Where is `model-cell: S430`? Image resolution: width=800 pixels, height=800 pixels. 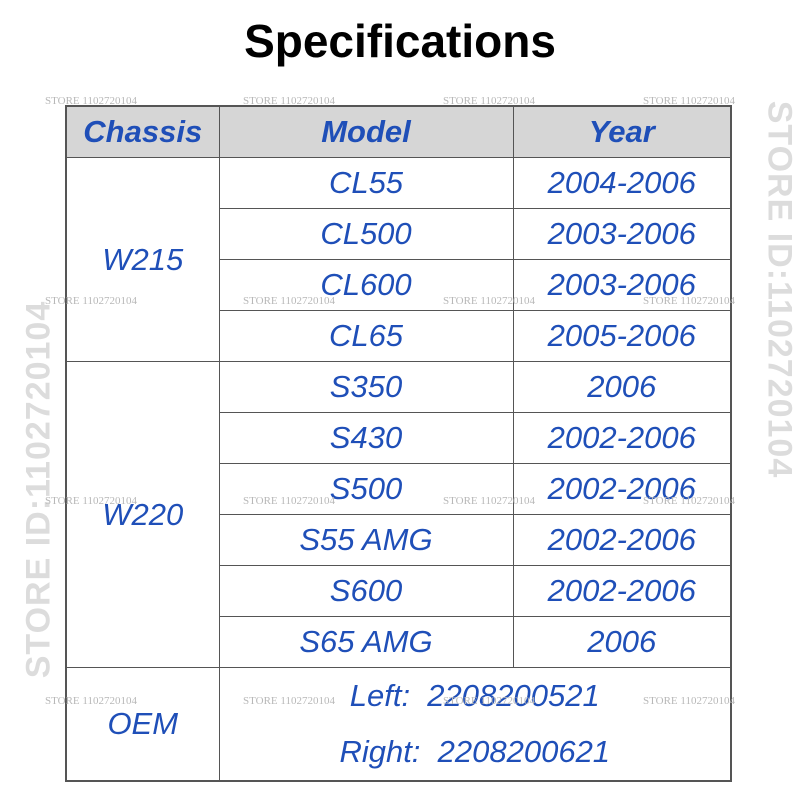 model-cell: S430 is located at coordinates (366, 438).